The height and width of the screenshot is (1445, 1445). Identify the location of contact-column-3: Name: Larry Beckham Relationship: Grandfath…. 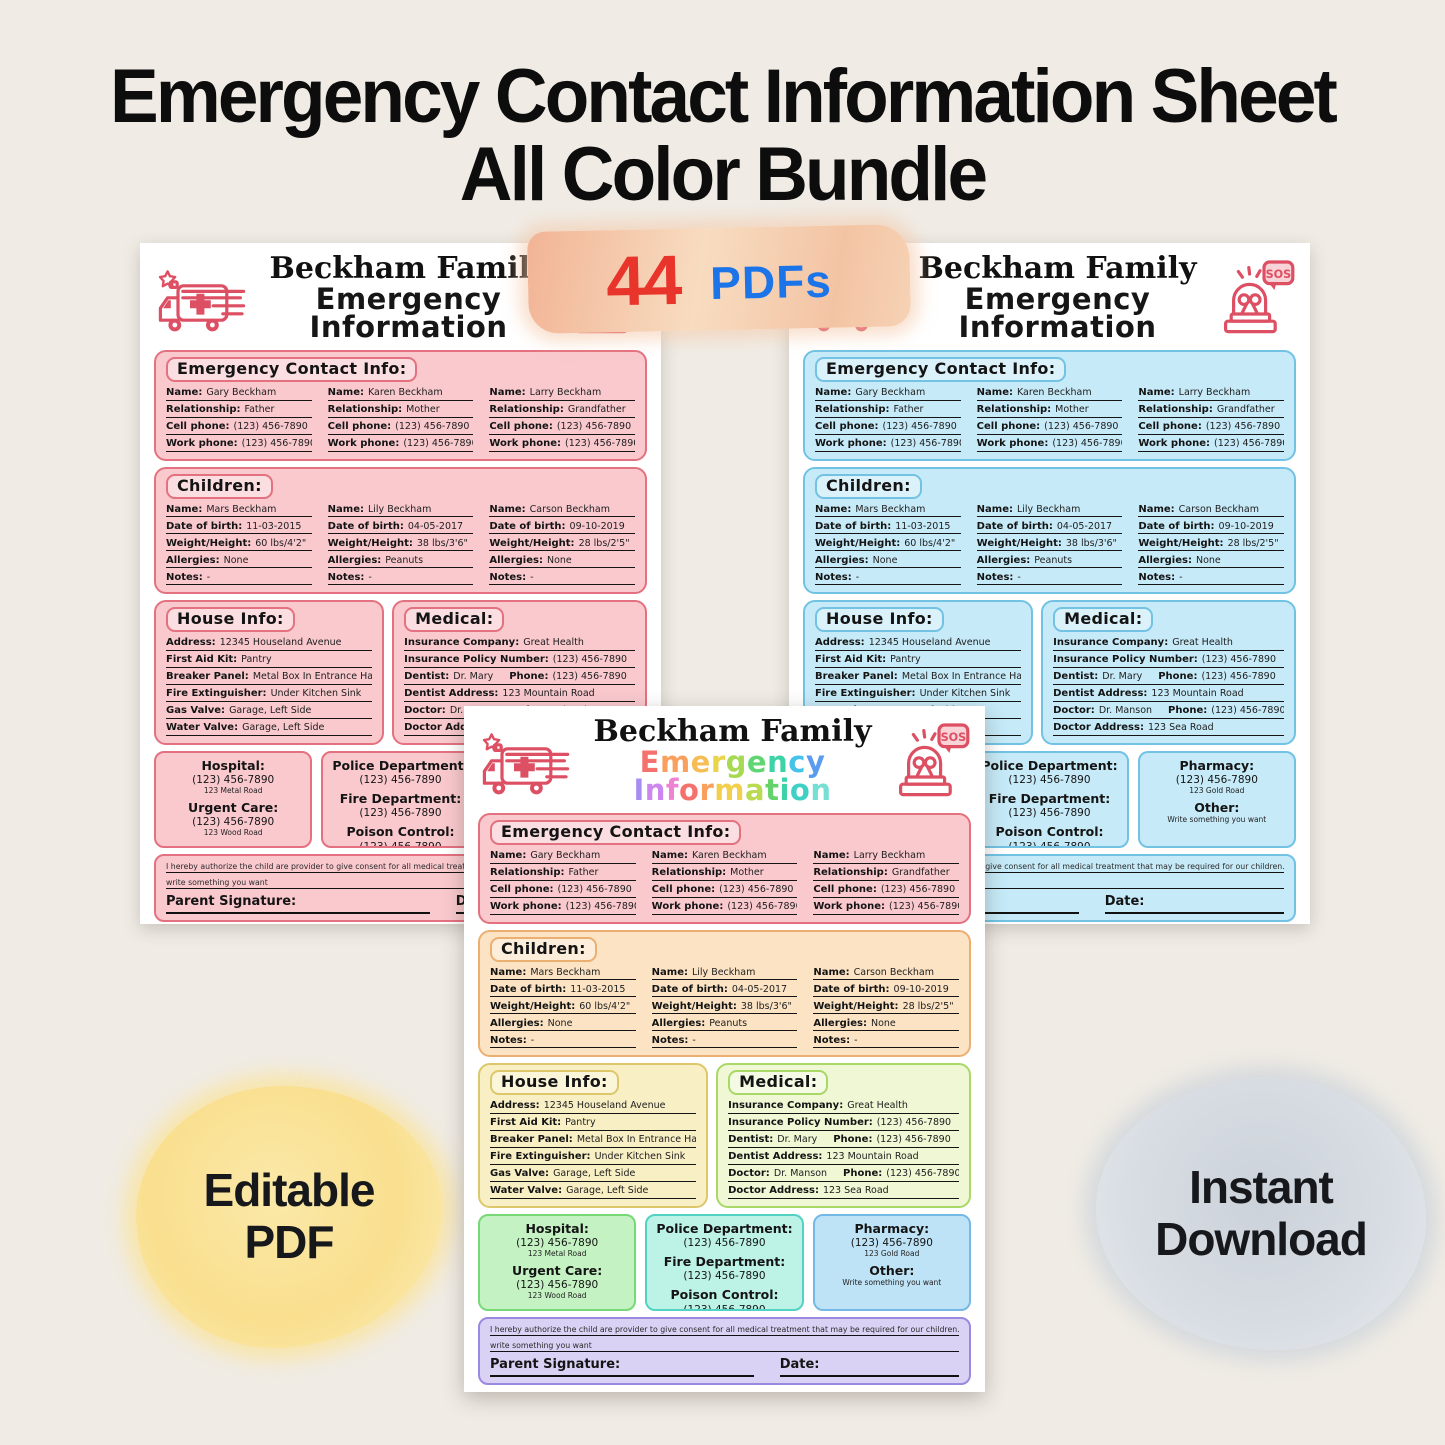
(1211, 420).